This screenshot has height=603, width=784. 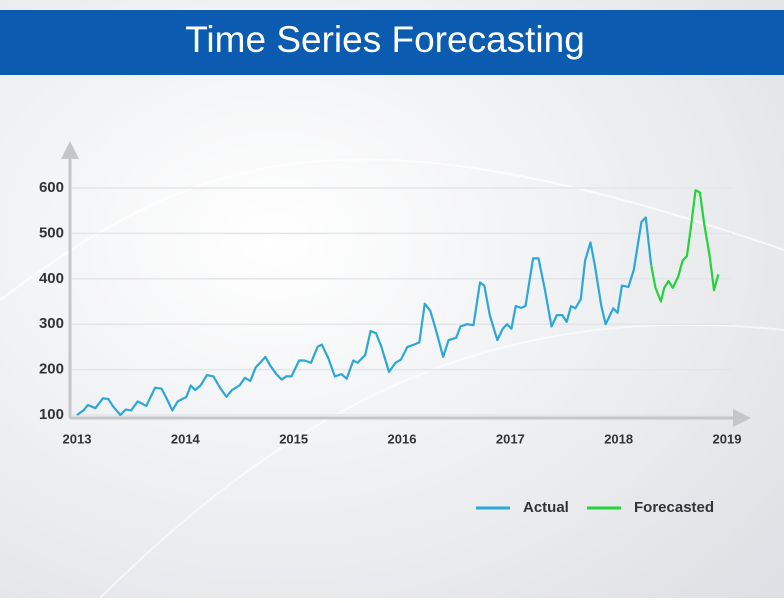 I want to click on y-tick-label: 500, so click(x=51, y=232).